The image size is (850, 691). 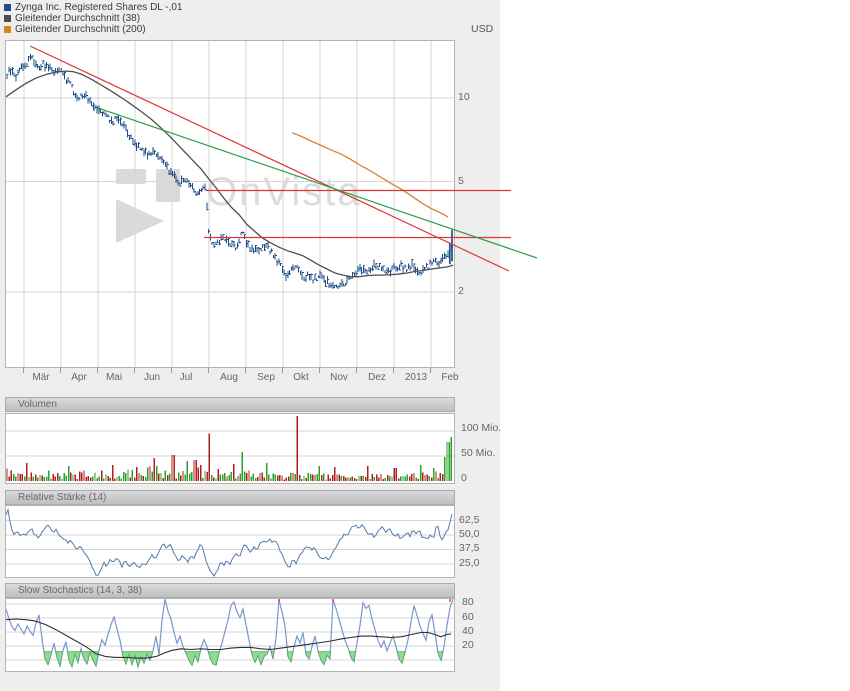 What do you see at coordinates (468, 616) in the screenshot?
I see `stoch-axis-label: 60` at bounding box center [468, 616].